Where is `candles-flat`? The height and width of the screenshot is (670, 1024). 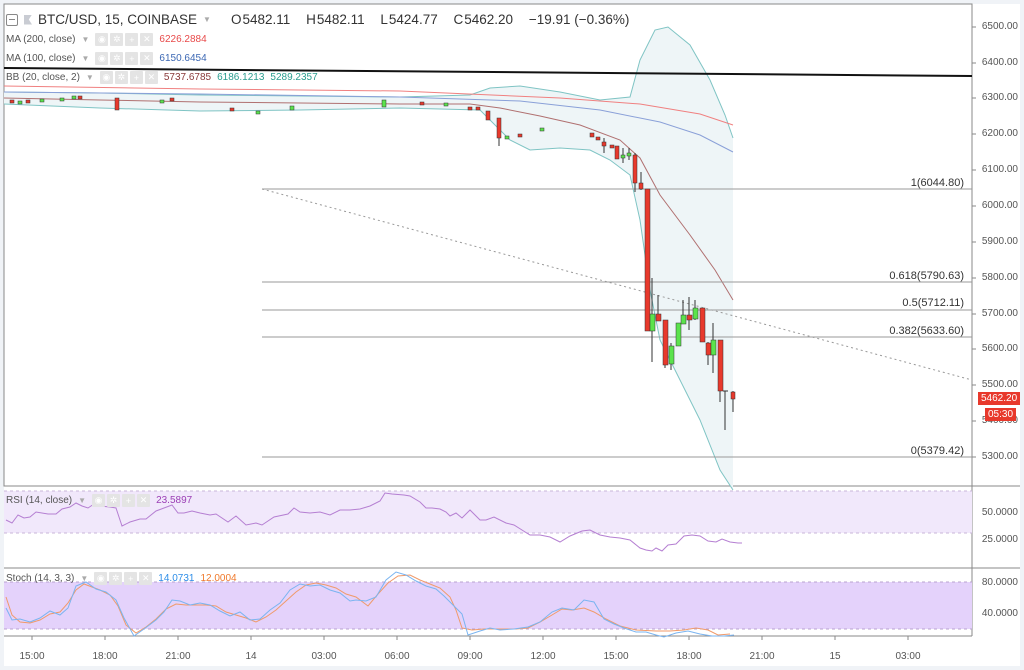
candles-flat is located at coordinates (277, 120).